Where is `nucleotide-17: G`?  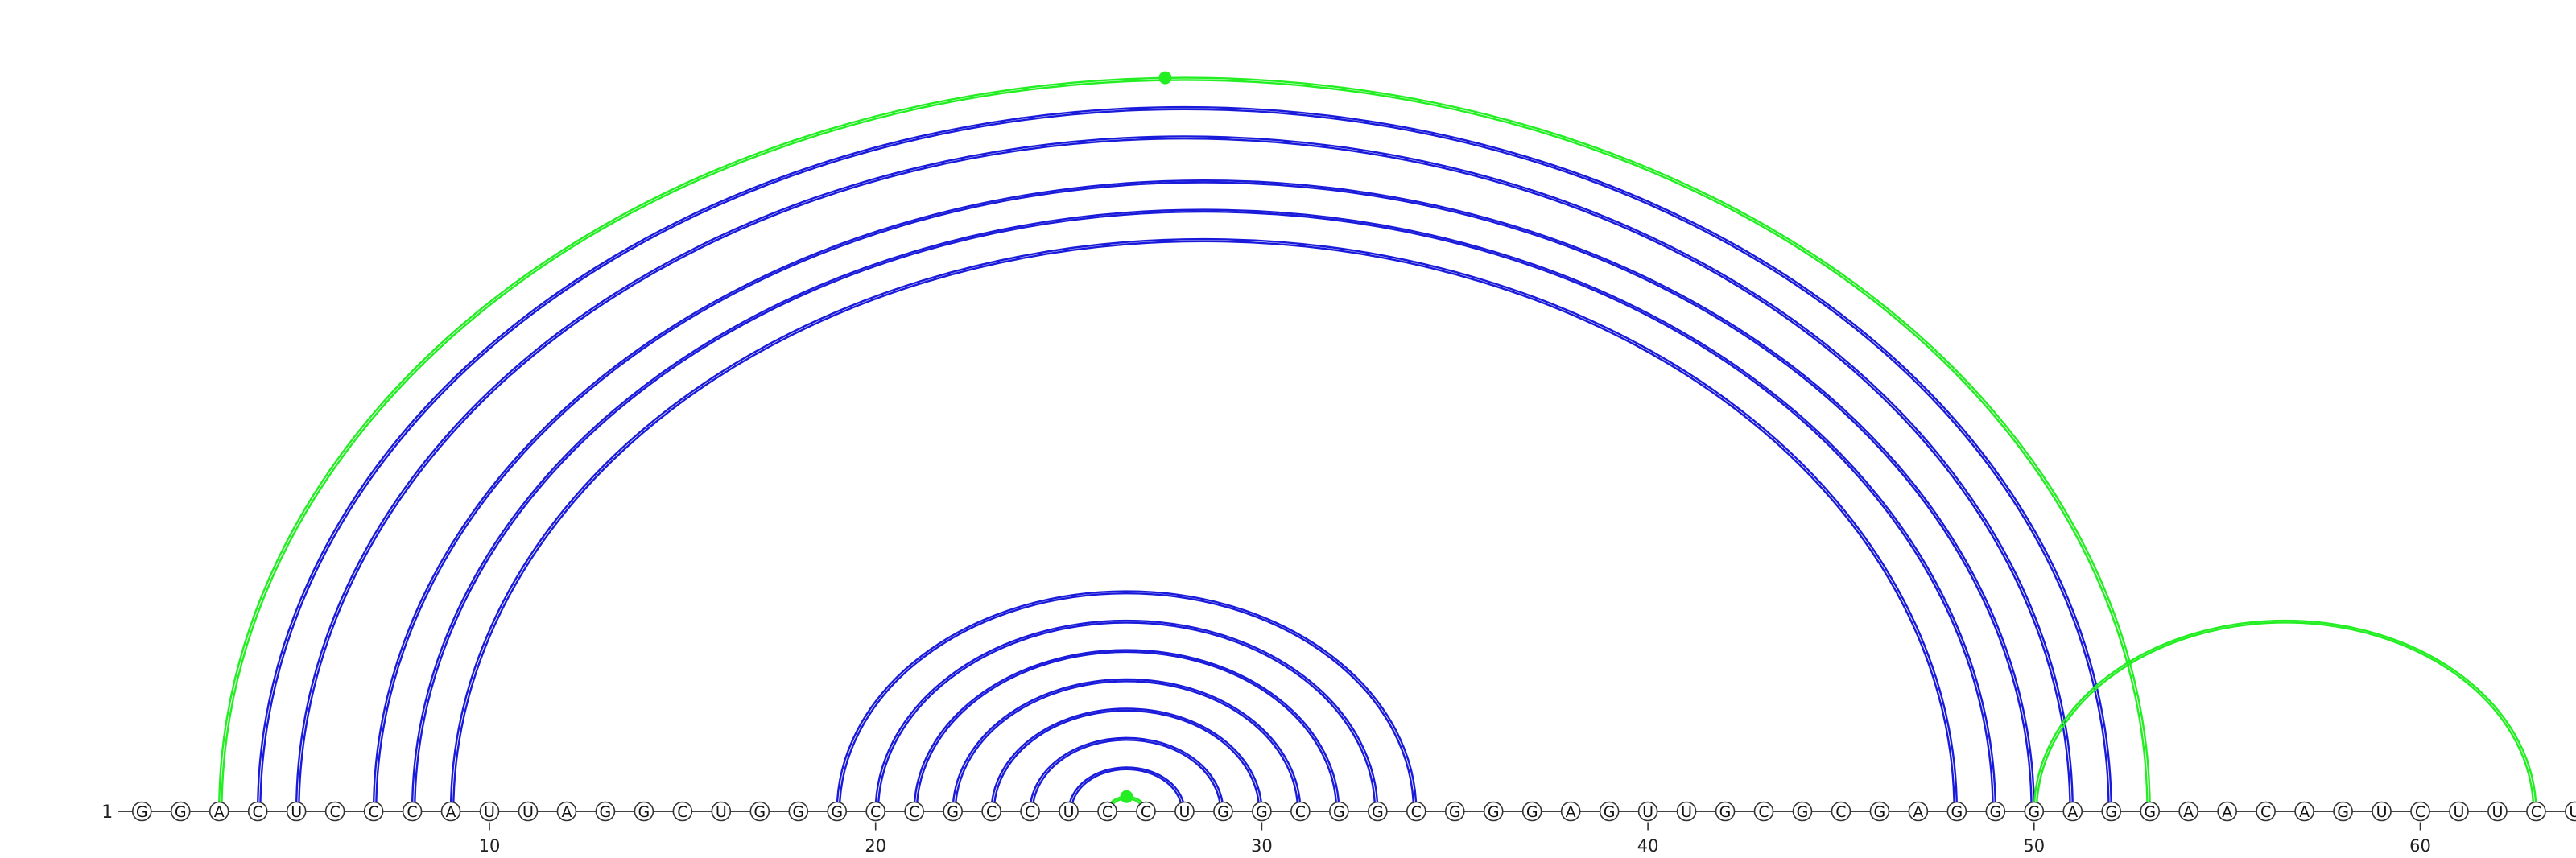 nucleotide-17: G is located at coordinates (759, 812).